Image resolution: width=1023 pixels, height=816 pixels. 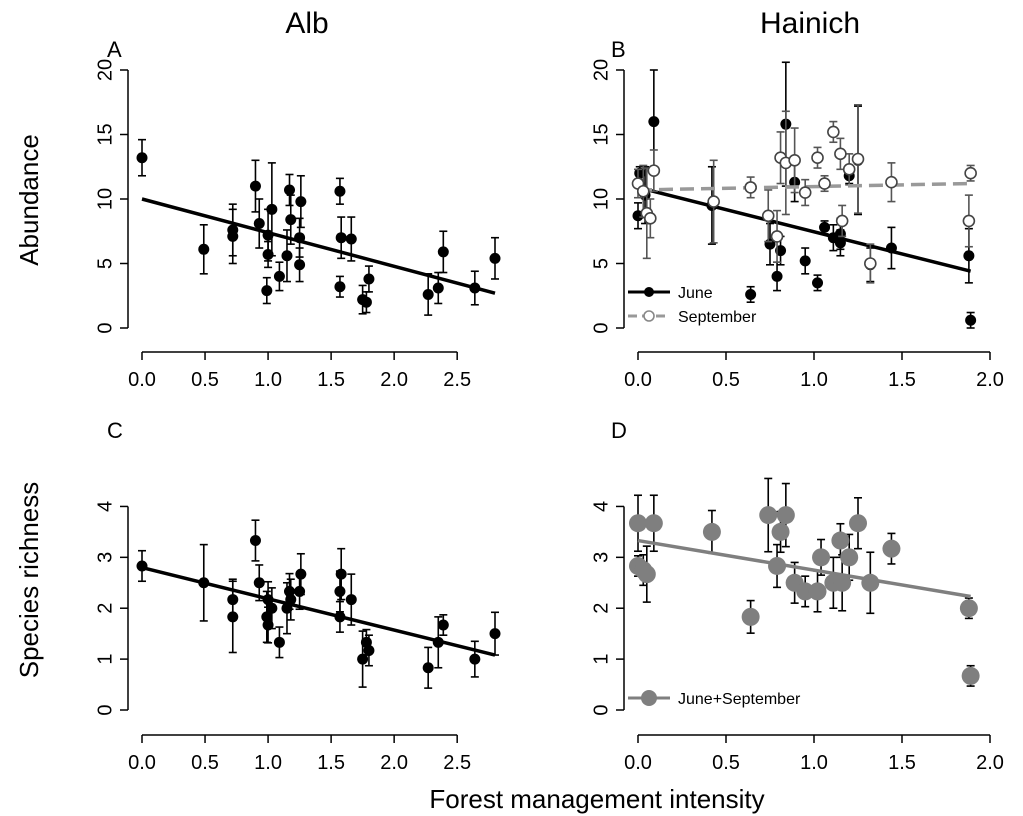 I want to click on y-tick-label: 2, so click(x=105, y=608).